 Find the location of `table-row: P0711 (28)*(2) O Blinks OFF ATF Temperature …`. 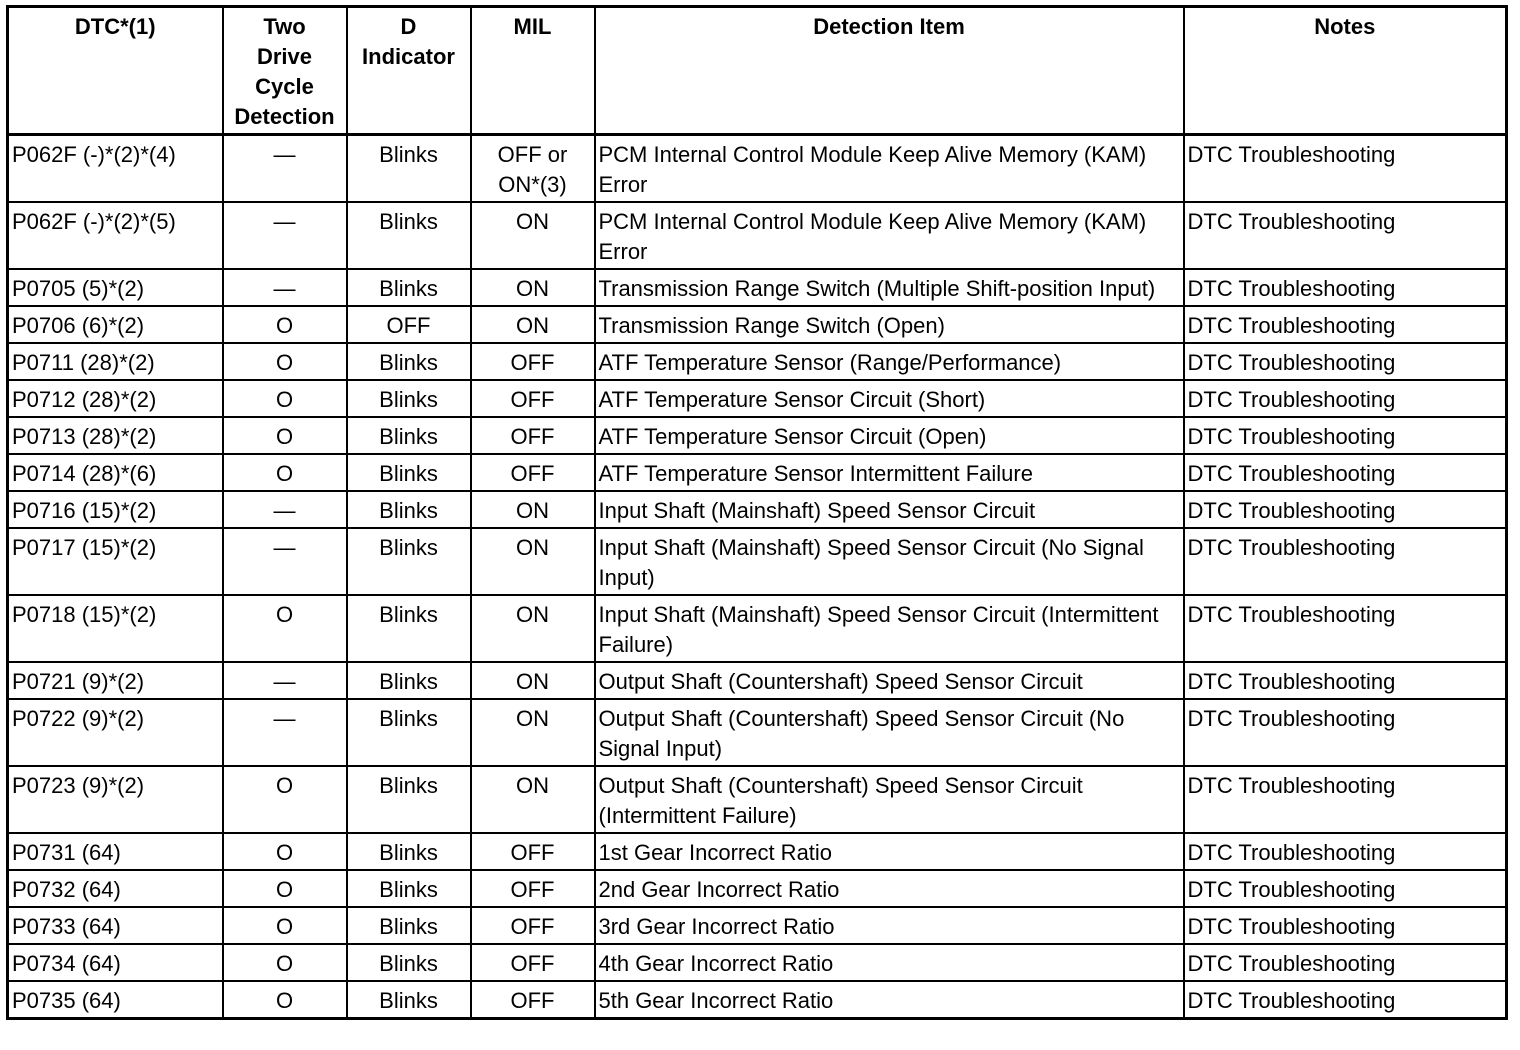

table-row: P0711 (28)*(2) O Blinks OFF ATF Temperature … is located at coordinates (757, 361).